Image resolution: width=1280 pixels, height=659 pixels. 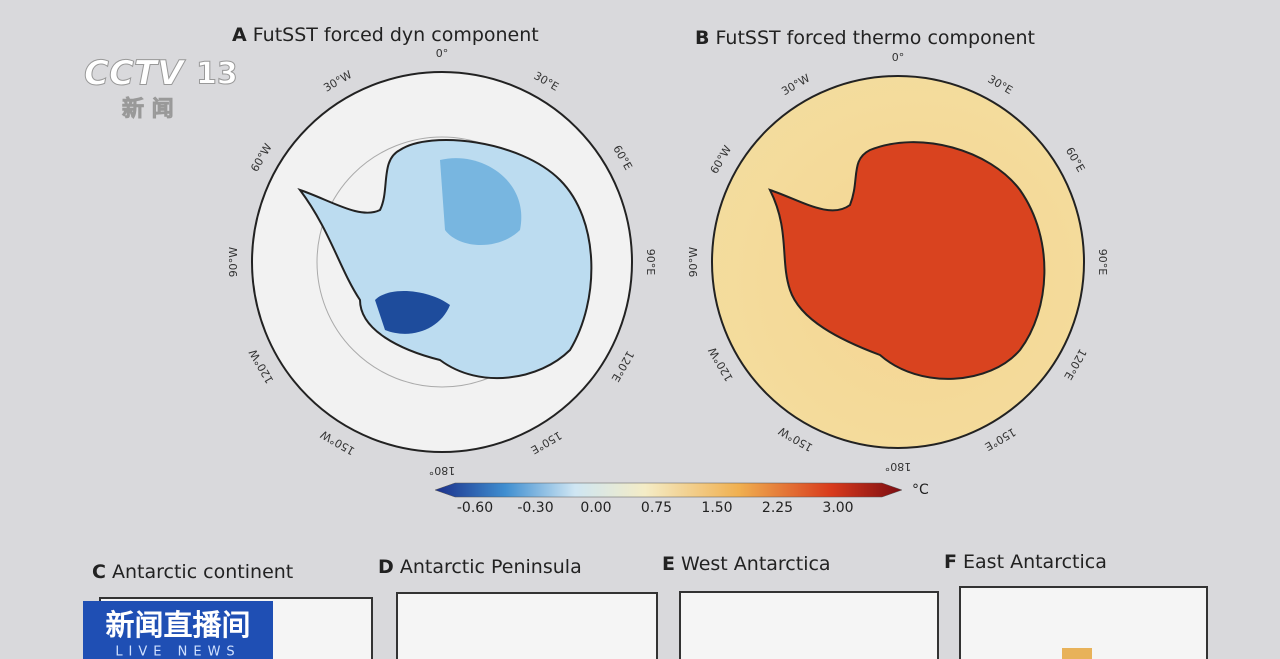 What do you see at coordinates (135, 74) in the screenshot?
I see `logo-channel: CCTV` at bounding box center [135, 74].